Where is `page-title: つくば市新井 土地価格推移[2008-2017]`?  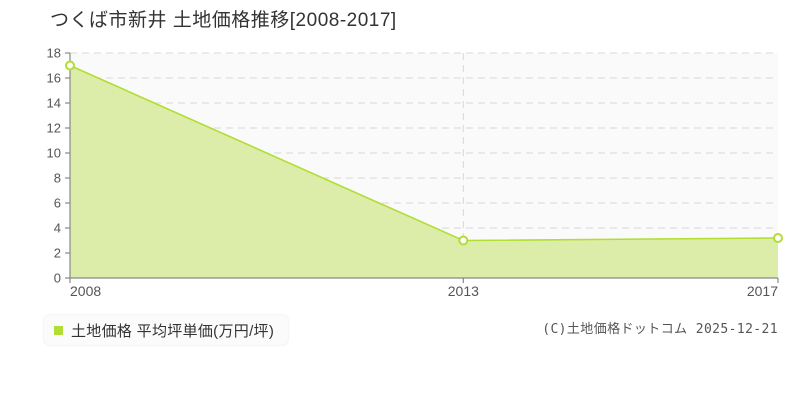 page-title: つくば市新井 土地価格推移[2008-2017] is located at coordinates (223, 21).